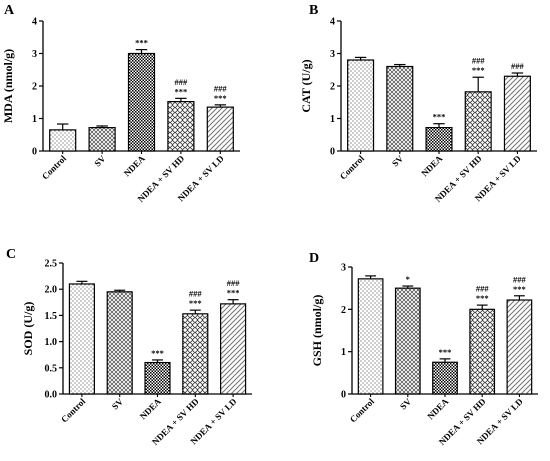 This screenshot has height=461, width=550. Describe the element at coordinates (51, 395) in the screenshot. I see `y-tick-label: 0.0` at that location.